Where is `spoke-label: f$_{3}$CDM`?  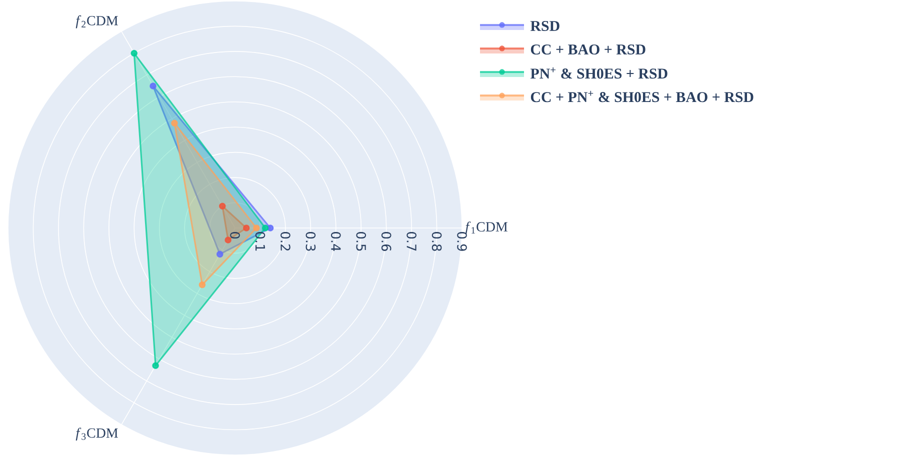 spoke-label: f$_{3}$CDM is located at coordinates (97, 434).